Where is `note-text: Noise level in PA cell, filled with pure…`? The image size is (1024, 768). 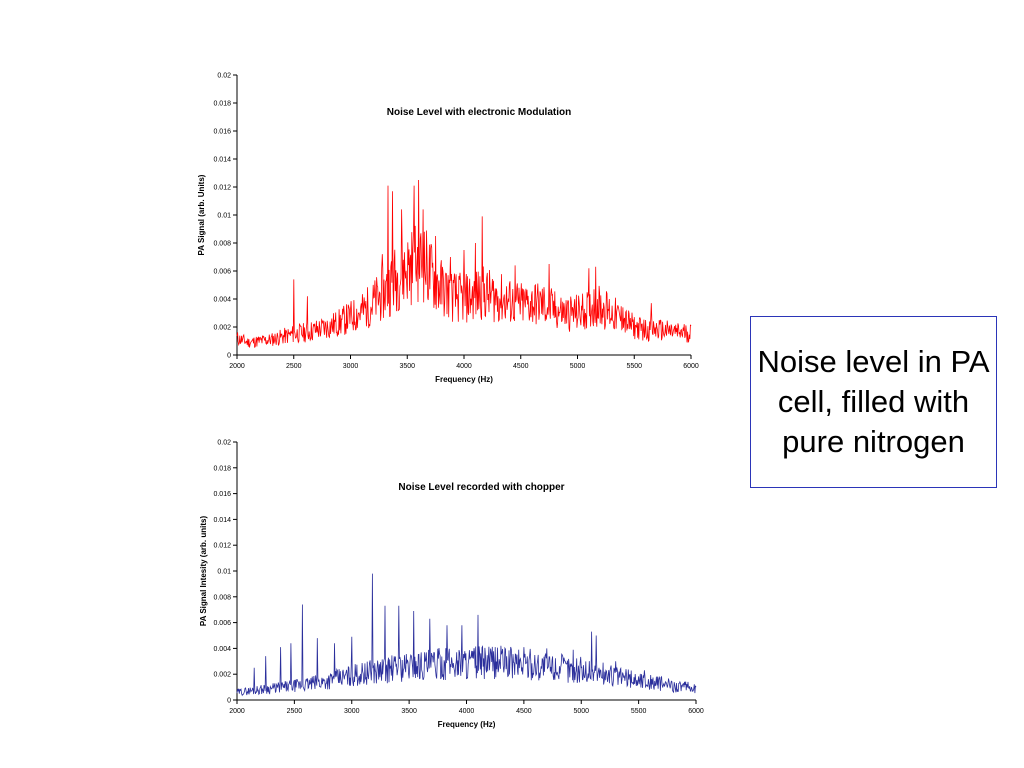
note-text: Noise level in PA cell, filled with pure… is located at coordinates (873, 401).